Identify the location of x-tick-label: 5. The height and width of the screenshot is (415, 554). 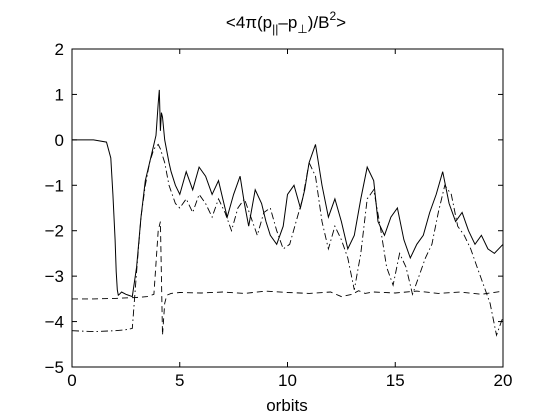
(179, 380).